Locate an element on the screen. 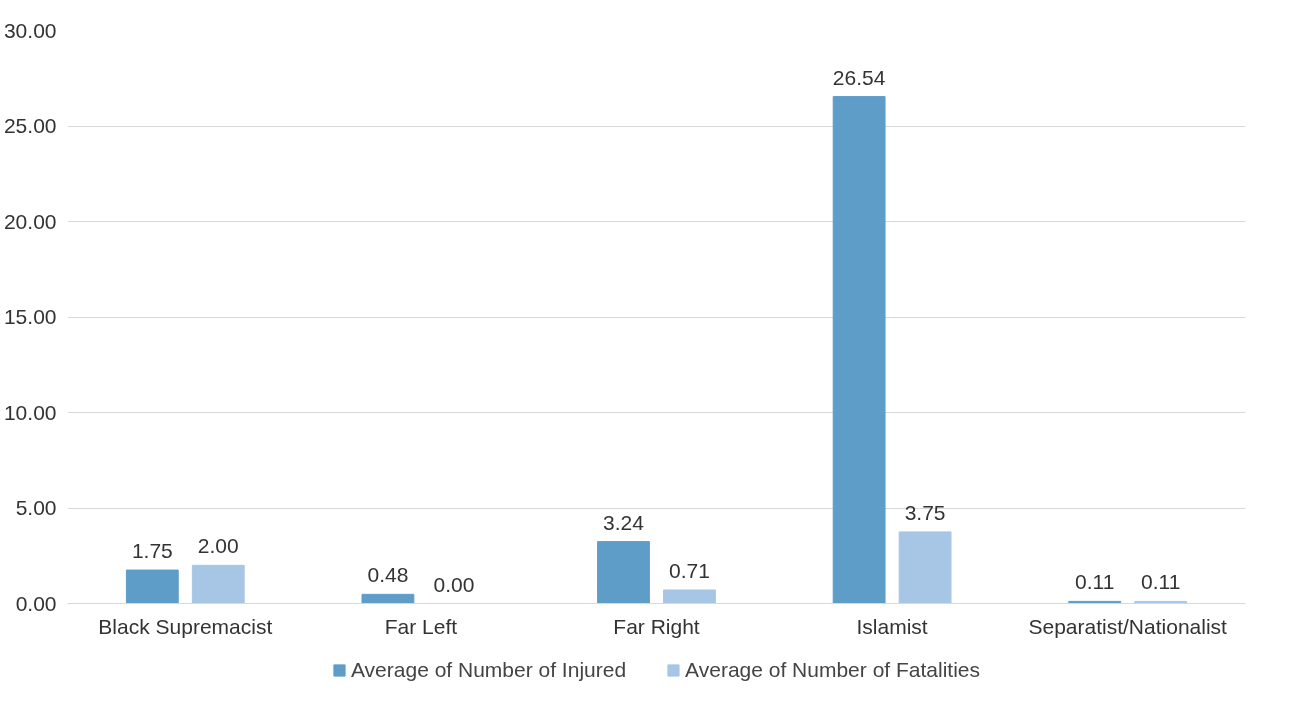 Image resolution: width=1290 pixels, height=722 pixels. data-label: 1.75 is located at coordinates (152, 551).